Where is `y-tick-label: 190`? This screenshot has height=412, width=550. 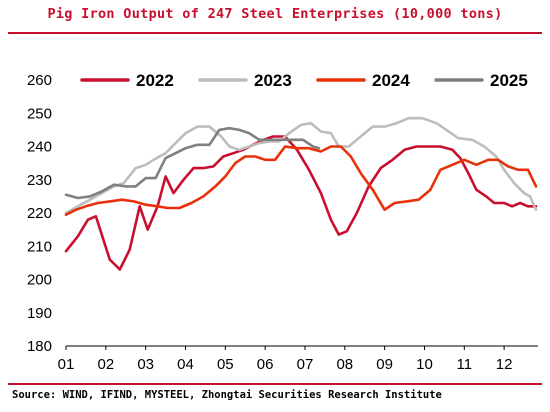 y-tick-label: 190 is located at coordinates (39, 313).